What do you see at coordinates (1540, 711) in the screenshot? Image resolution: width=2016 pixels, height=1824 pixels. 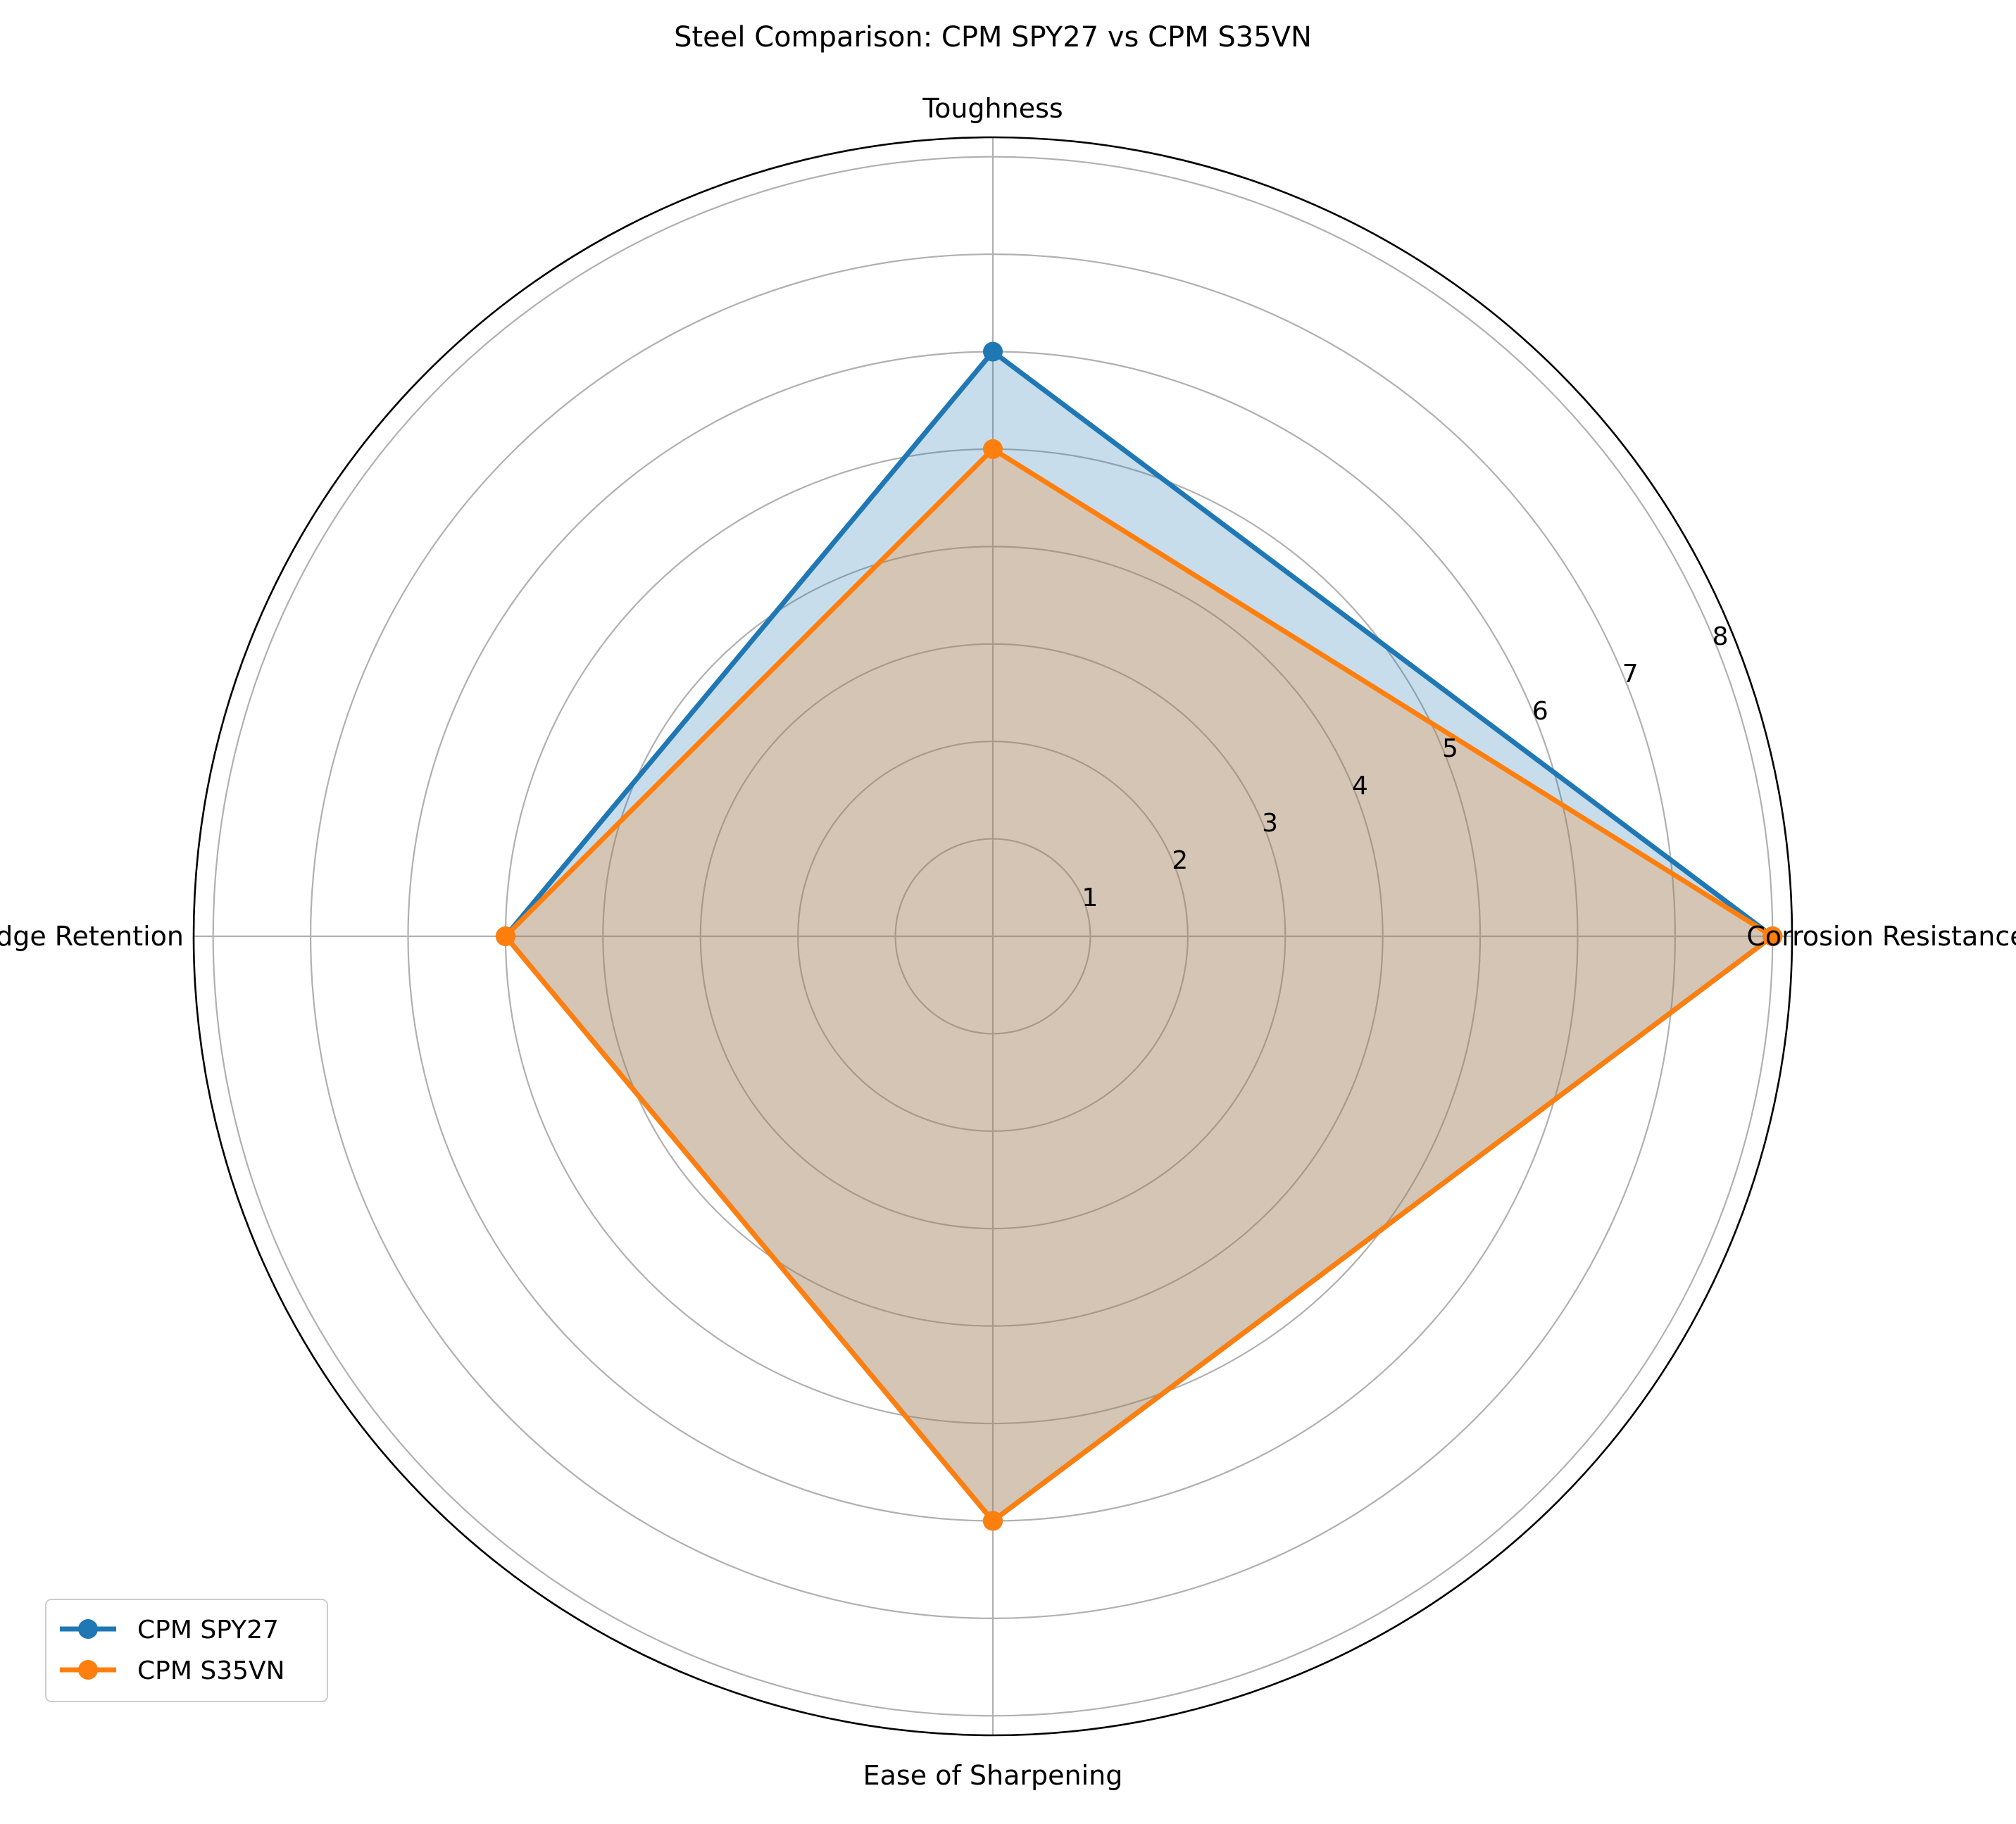 I see `radial-tick-label: 6` at bounding box center [1540, 711].